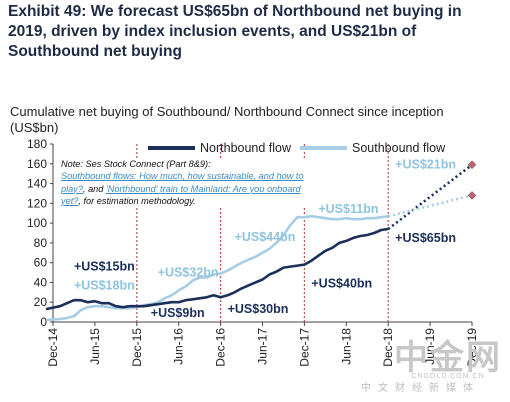  Describe the element at coordinates (246, 148) in the screenshot. I see `legend-label-northbound: Northbound flow` at that location.